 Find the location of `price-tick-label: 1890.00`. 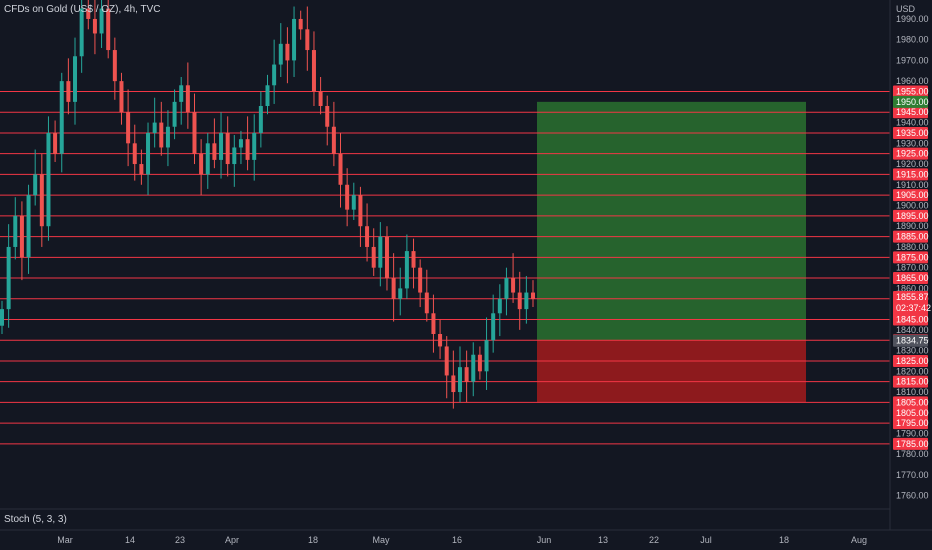

price-tick-label: 1890.00 is located at coordinates (912, 226).